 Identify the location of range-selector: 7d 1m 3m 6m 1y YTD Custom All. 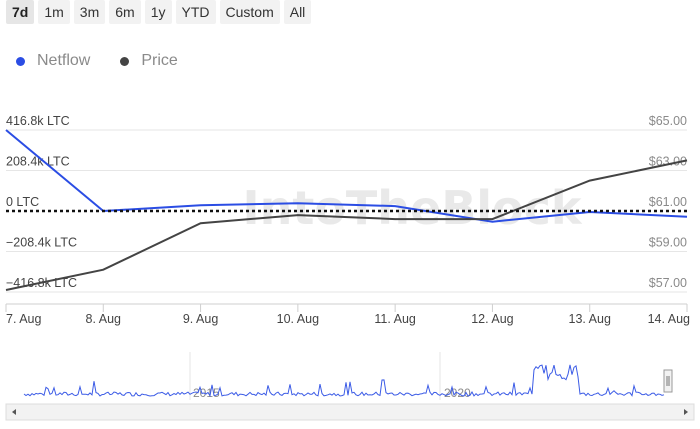
(159, 12).